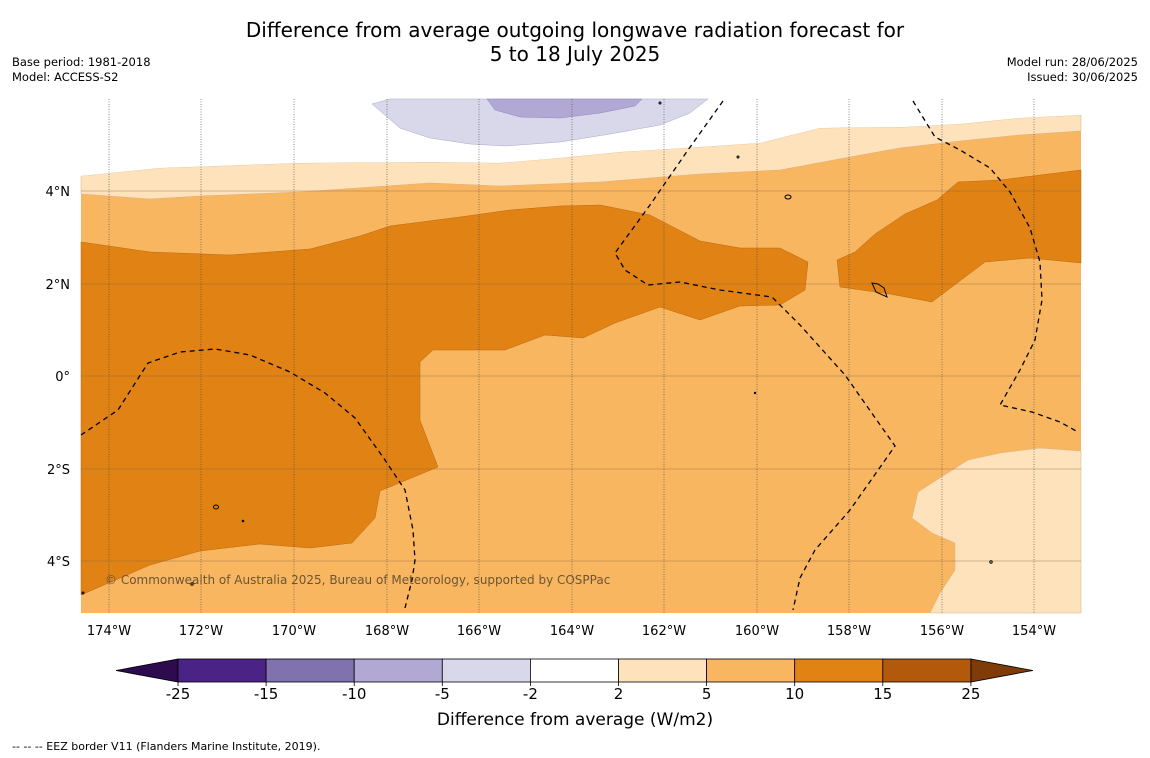 This screenshot has width=1150, height=758. What do you see at coordinates (959, 236) in the screenshot?
I see `contour-band-10-15-east` at bounding box center [959, 236].